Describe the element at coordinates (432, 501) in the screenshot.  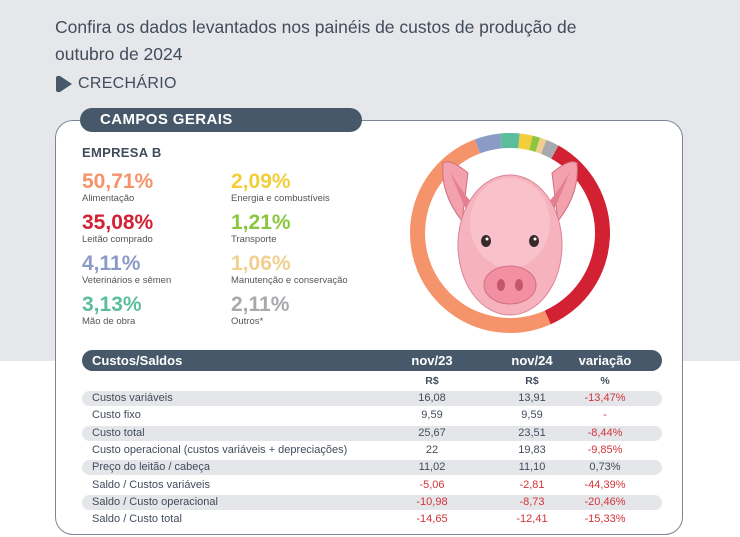
I see `table-cell: -10,98` at that location.